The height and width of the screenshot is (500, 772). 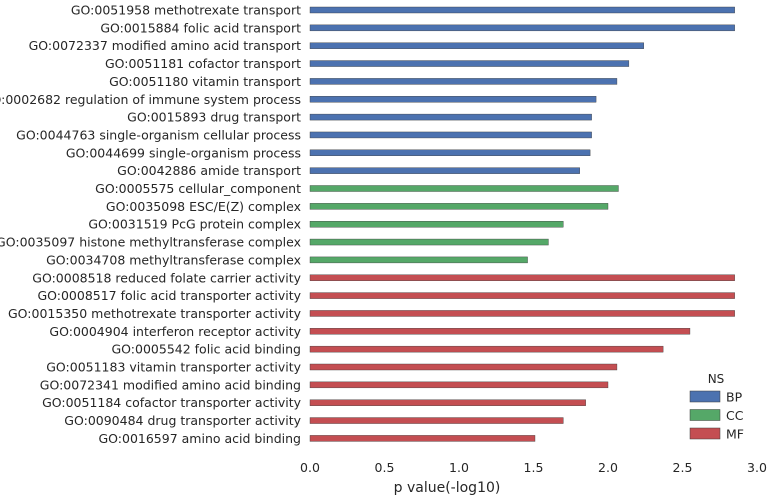 I want to click on legend: NS BP CC MF, so click(x=716, y=407).